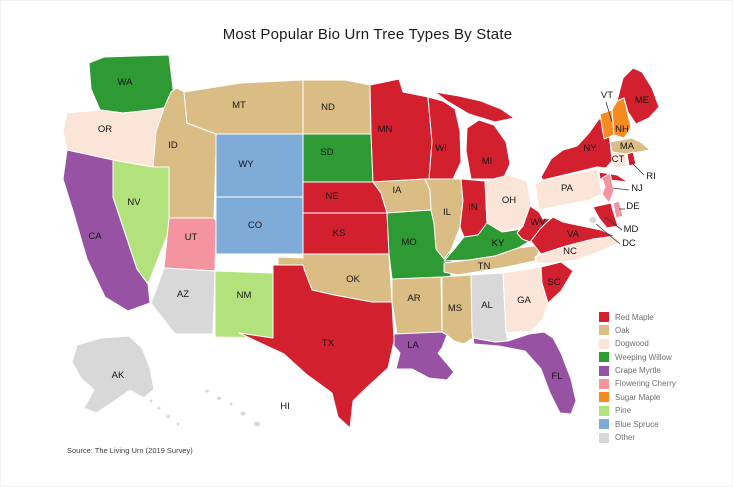  I want to click on state-label-SC: SC, so click(553, 282).